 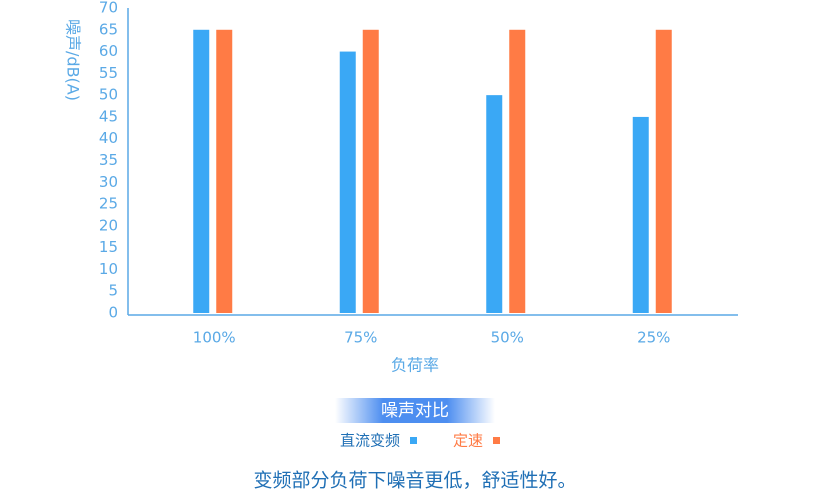 What do you see at coordinates (108, 160) in the screenshot?
I see `y-tick-label: 35` at bounding box center [108, 160].